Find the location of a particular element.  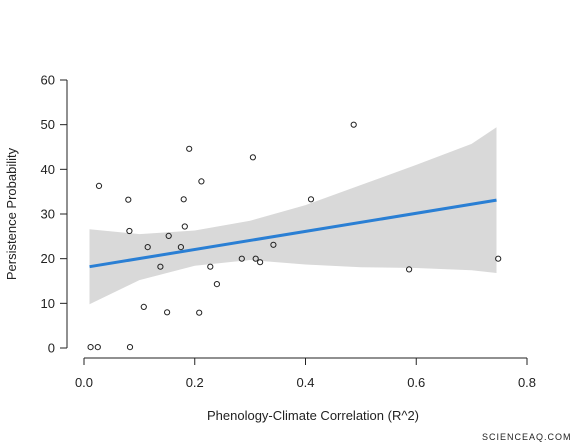

y-tick-label: 30 is located at coordinates (48, 214).